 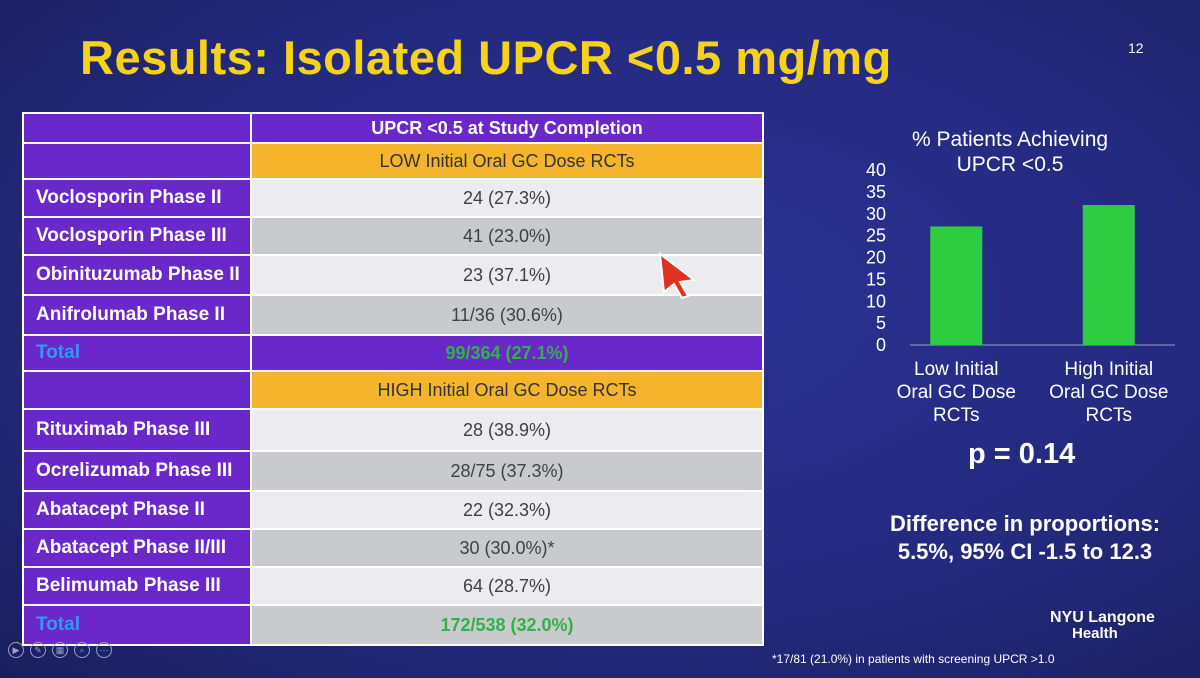 What do you see at coordinates (508, 316) in the screenshot?
I see `study-value: 11/36 (30.6%)` at bounding box center [508, 316].